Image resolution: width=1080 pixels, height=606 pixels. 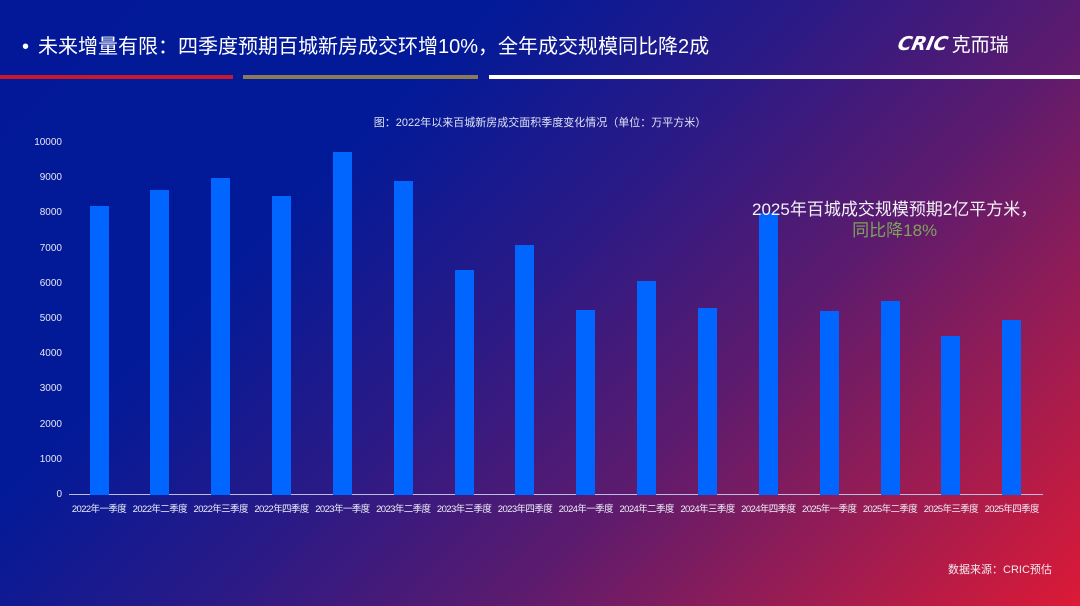 What do you see at coordinates (540, 123) in the screenshot?
I see `chart-title: 图：2022年以来百城新房成交面积季度变化情况（单位：万平方米）` at bounding box center [540, 123].